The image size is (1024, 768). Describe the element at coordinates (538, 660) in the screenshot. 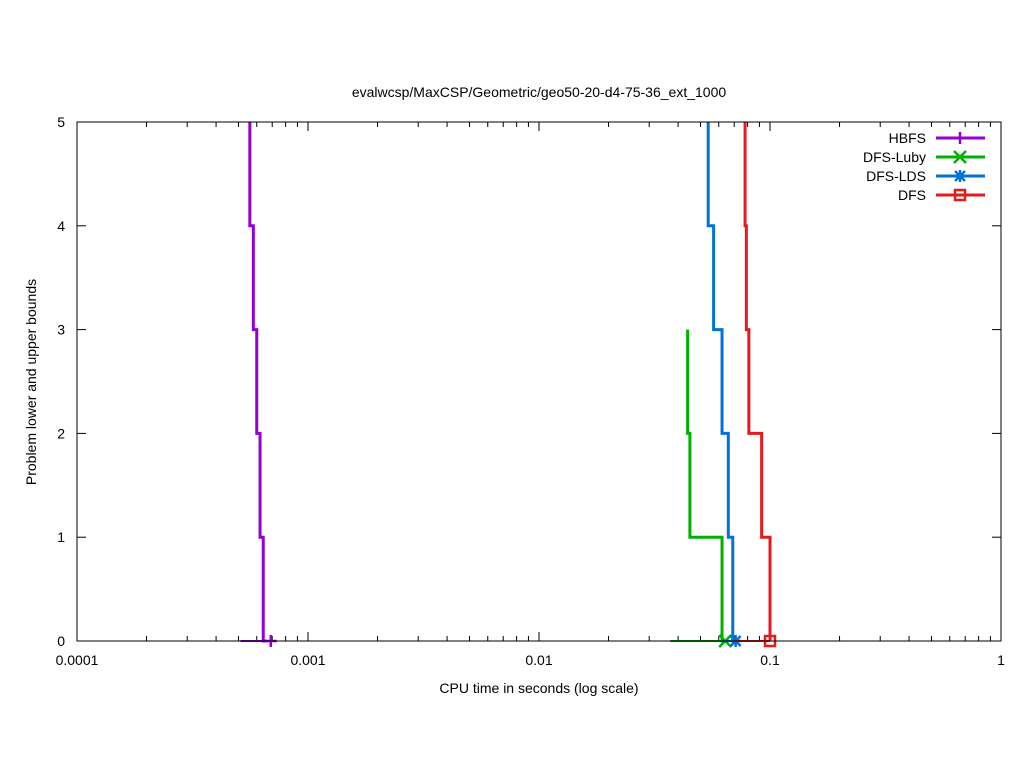

I see `x-tick-label: 0.01` at that location.